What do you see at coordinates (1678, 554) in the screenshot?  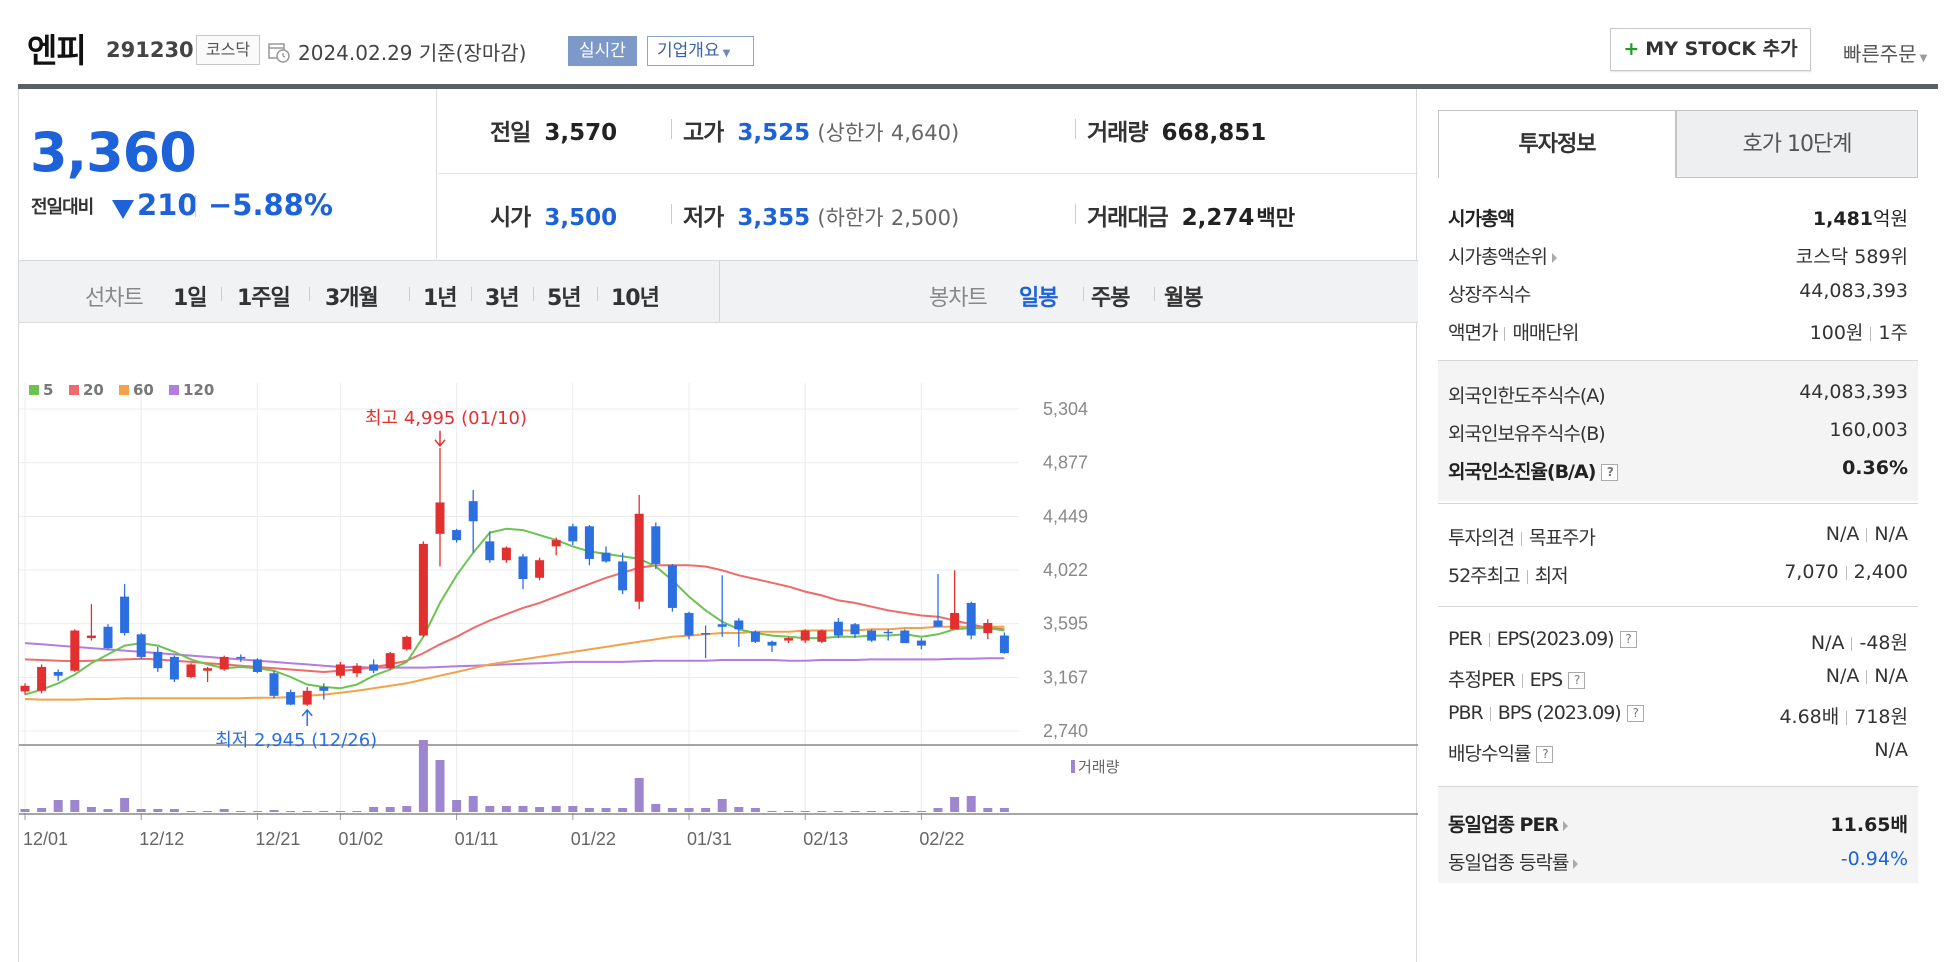 I see `opinion-section: 투자의견 목표주가 N/A N/A 52주최고 최저 7,070 2,400` at bounding box center [1678, 554].